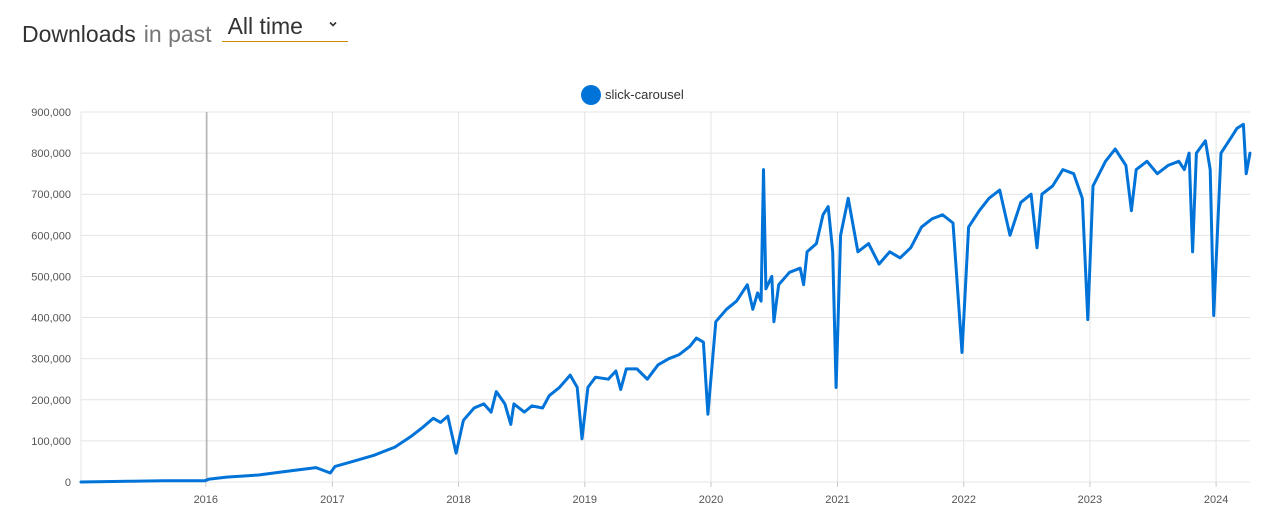 This screenshot has width=1283, height=531. I want to click on x-tick-label: 2019, so click(585, 500).